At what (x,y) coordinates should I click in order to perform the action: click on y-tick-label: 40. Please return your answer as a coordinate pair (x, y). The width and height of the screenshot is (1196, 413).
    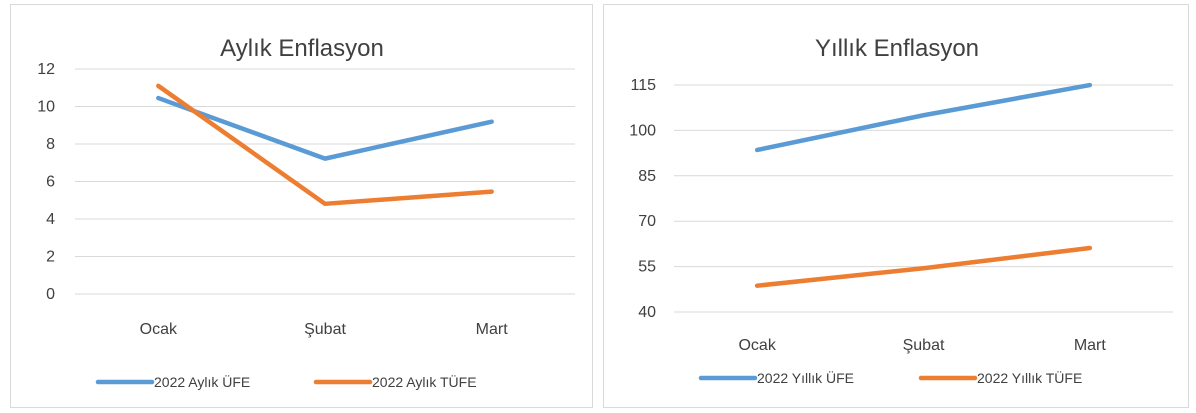
    Looking at the image, I should click on (647, 312).